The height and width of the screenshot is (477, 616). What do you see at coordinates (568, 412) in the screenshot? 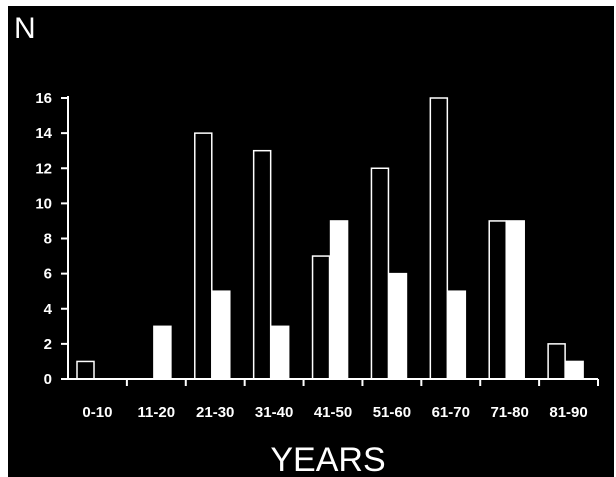
I see `x-tick-label: 81-90` at bounding box center [568, 412].